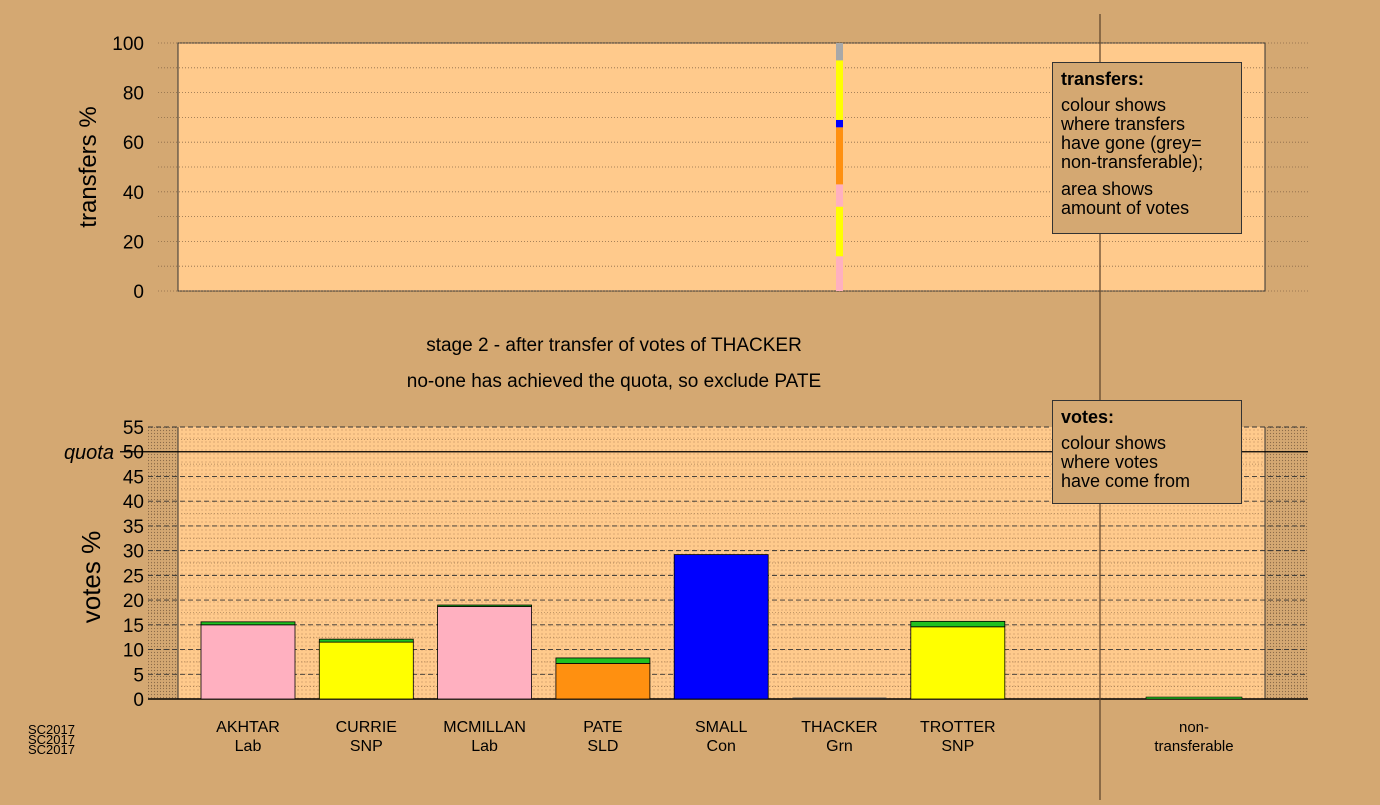 The image size is (1380, 805). What do you see at coordinates (366, 727) in the screenshot?
I see `candidate-name-label: CURRIE` at bounding box center [366, 727].